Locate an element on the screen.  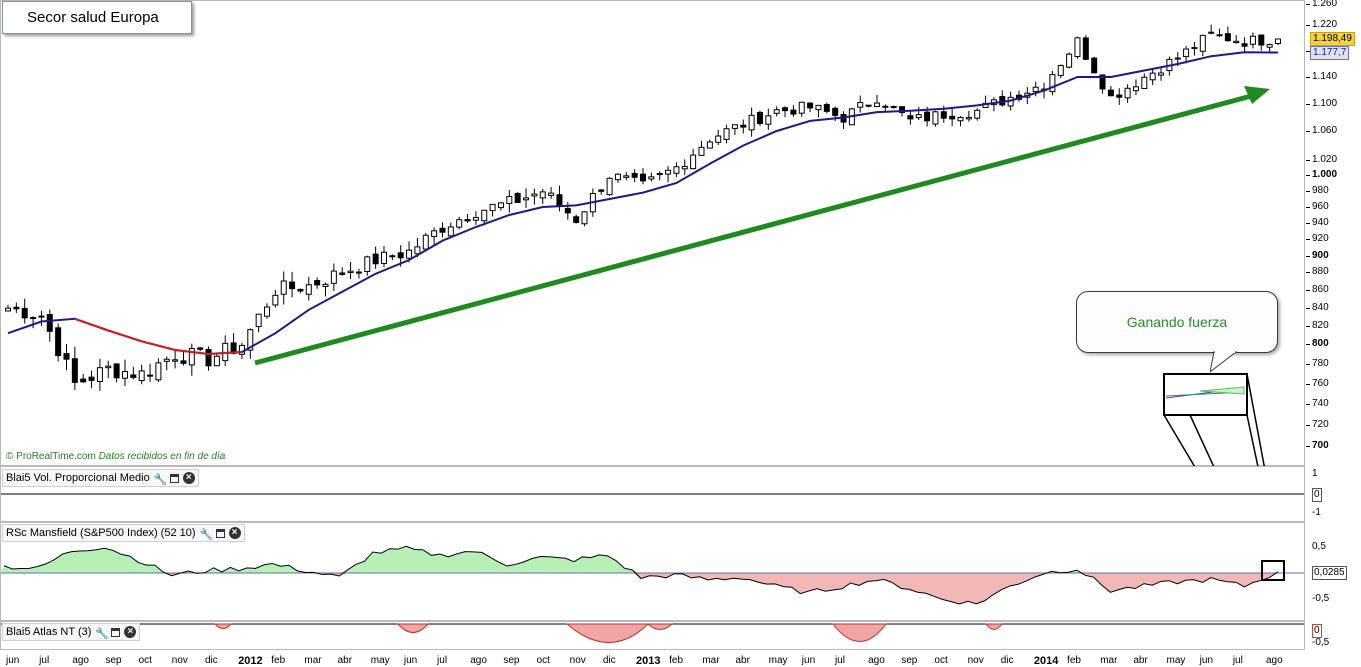
price-tick: 940 is located at coordinates (1320, 222).